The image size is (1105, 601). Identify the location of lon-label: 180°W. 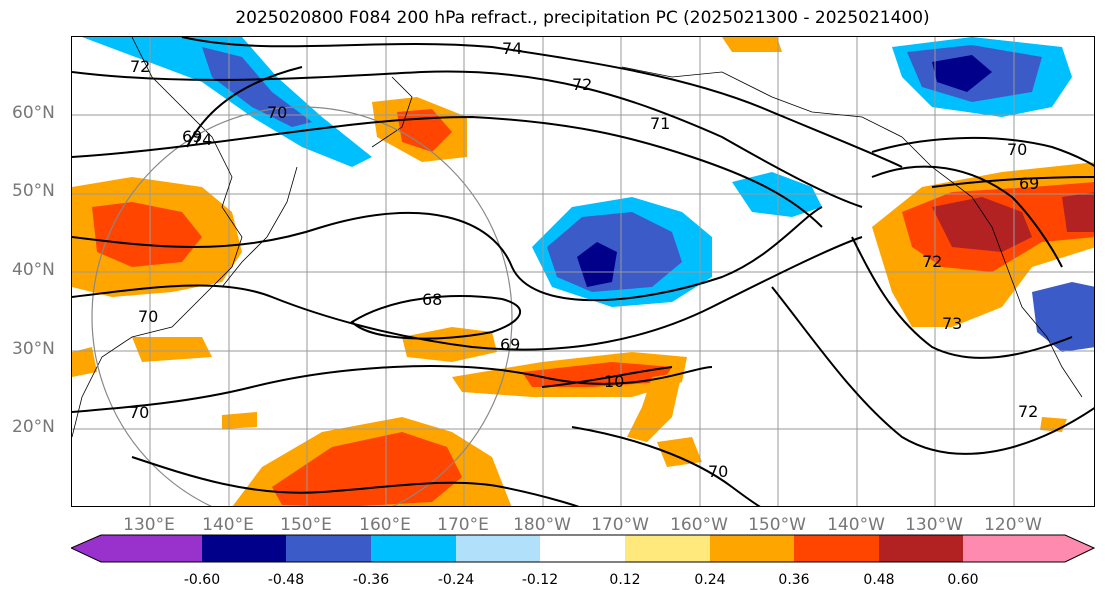
(542, 525).